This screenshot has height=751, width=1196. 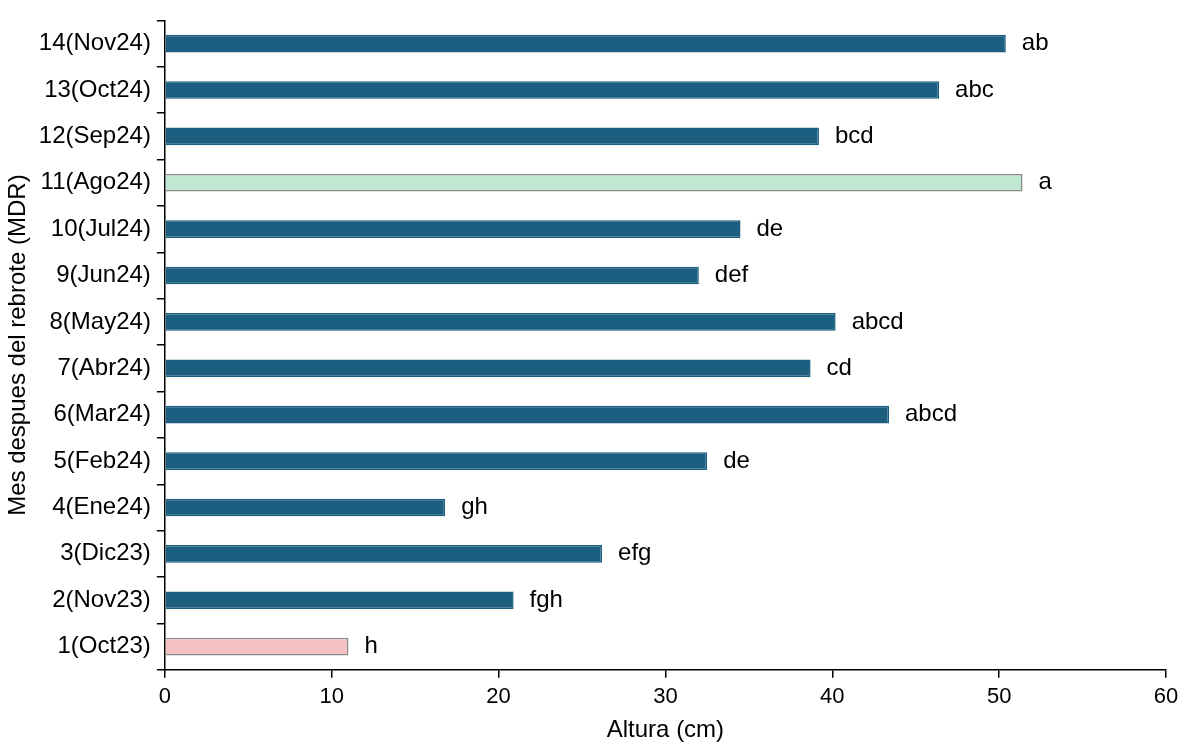 What do you see at coordinates (103, 274) in the screenshot?
I see `y-tick-label: 9(Jun24)` at bounding box center [103, 274].